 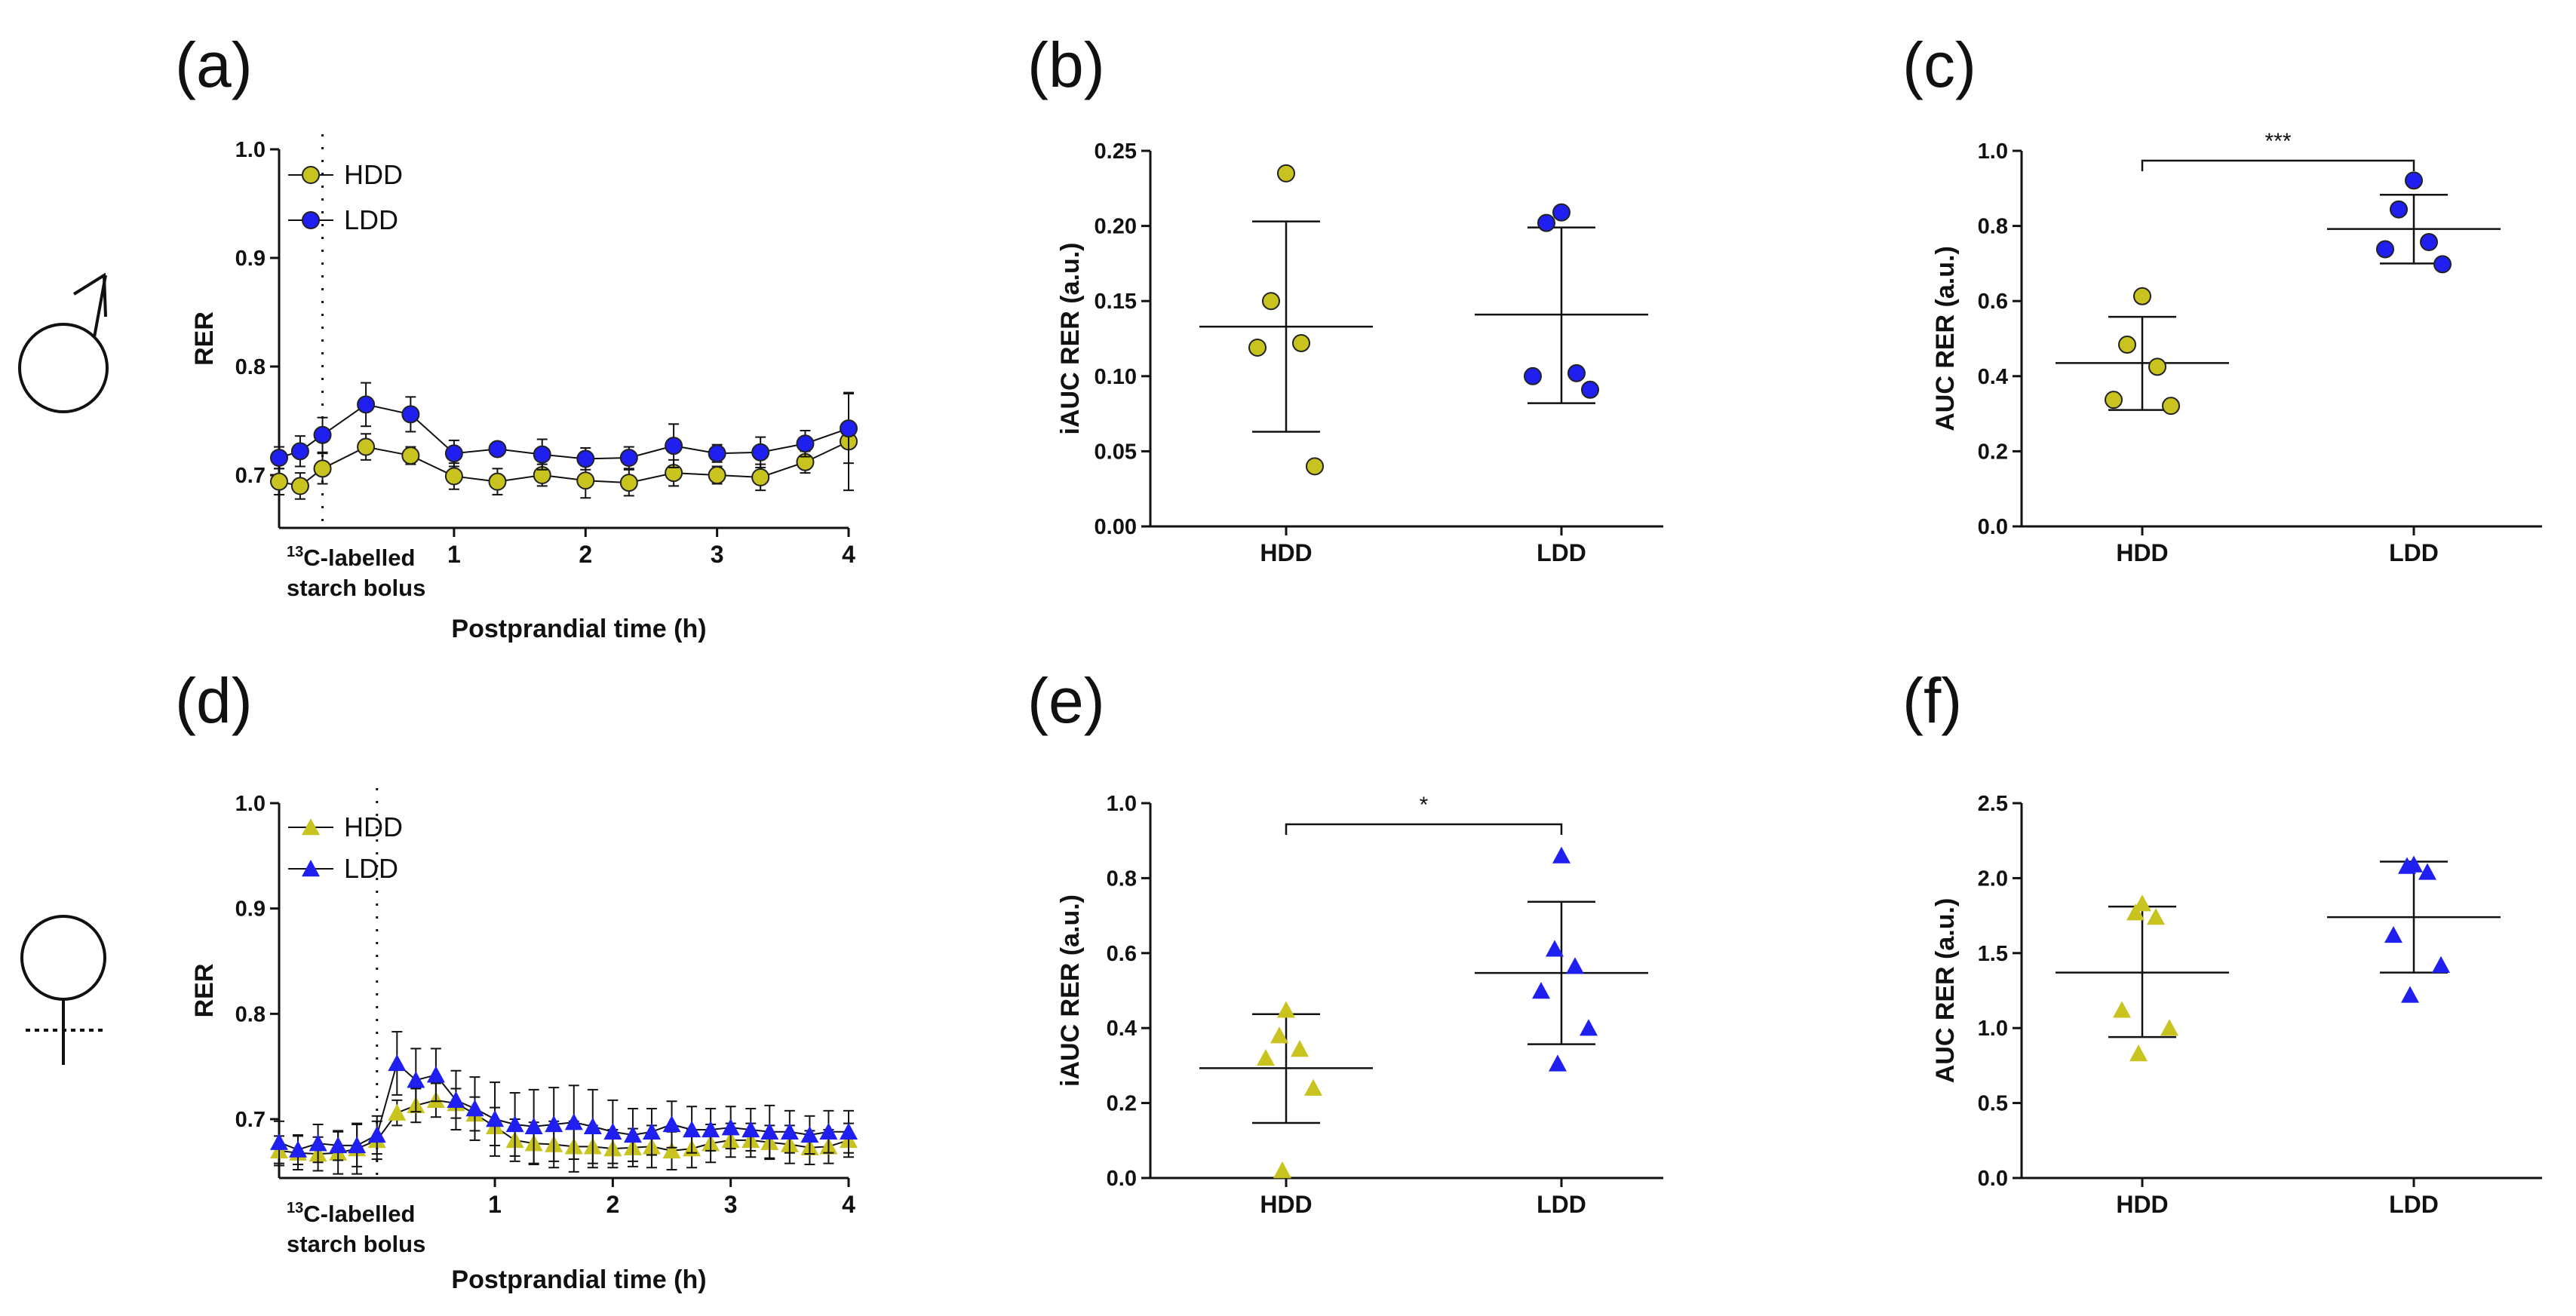 What do you see at coordinates (454, 555) in the screenshot?
I see `x-tick-label: 1` at bounding box center [454, 555].